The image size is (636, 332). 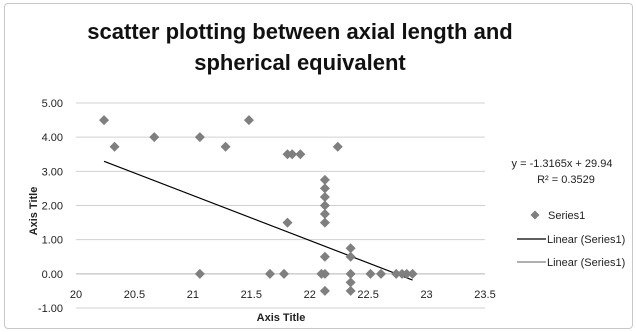 I want to click on x-axis-title: Axis Title, so click(x=281, y=318).